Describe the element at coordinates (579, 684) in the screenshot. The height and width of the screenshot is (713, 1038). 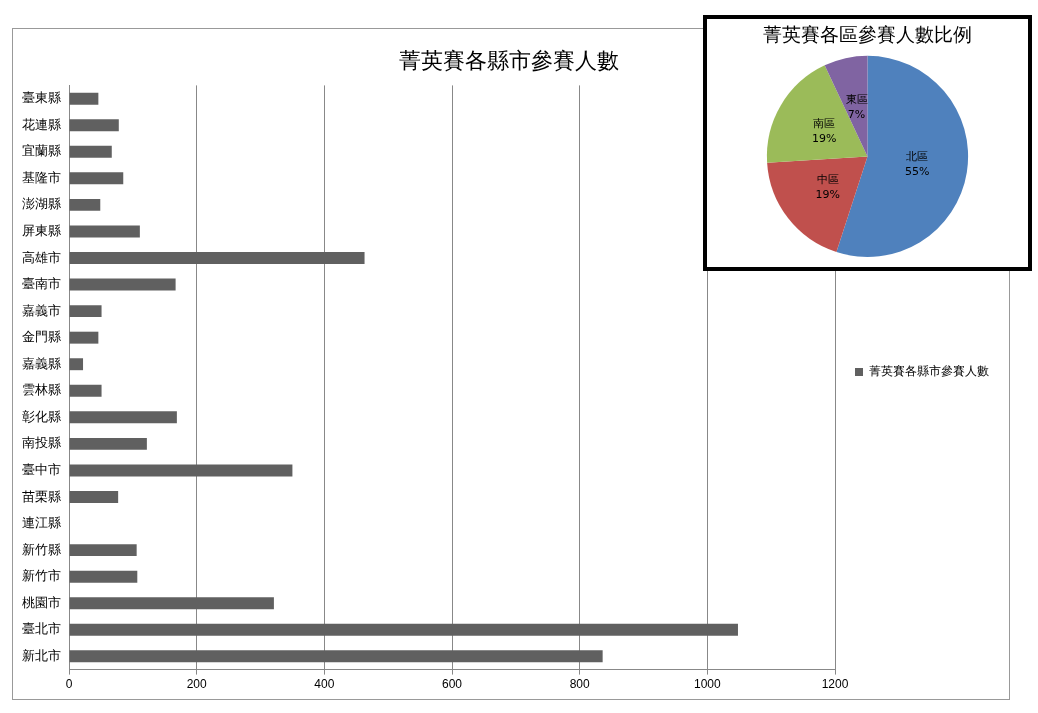
I see `x-tick-label: 800` at that location.